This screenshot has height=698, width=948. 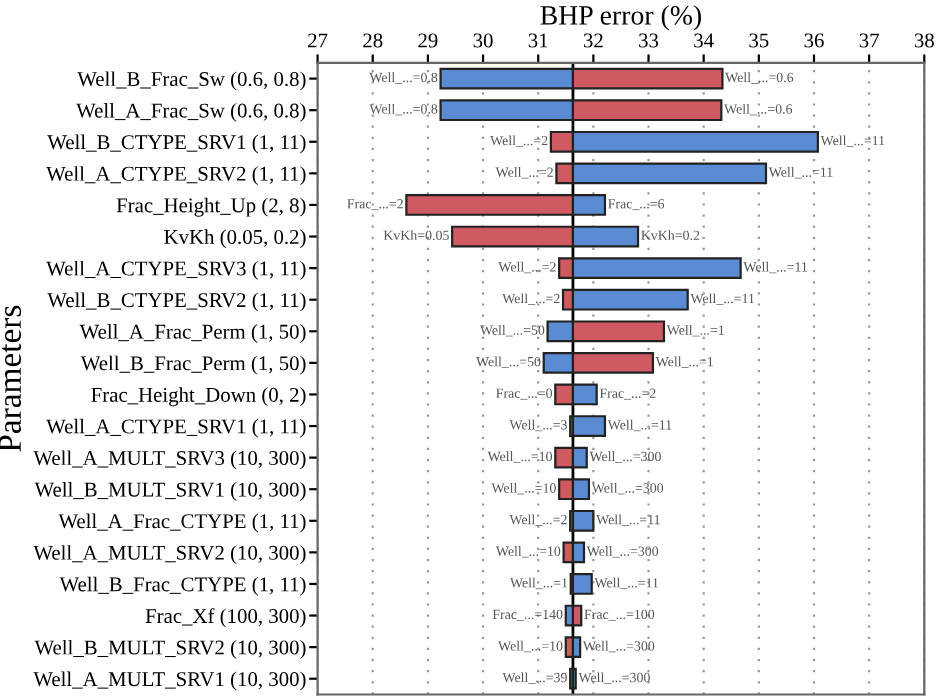 I want to click on y-tick-label: Well_A_CTYPE_SRV3 (1, 11), so click(x=176, y=270).